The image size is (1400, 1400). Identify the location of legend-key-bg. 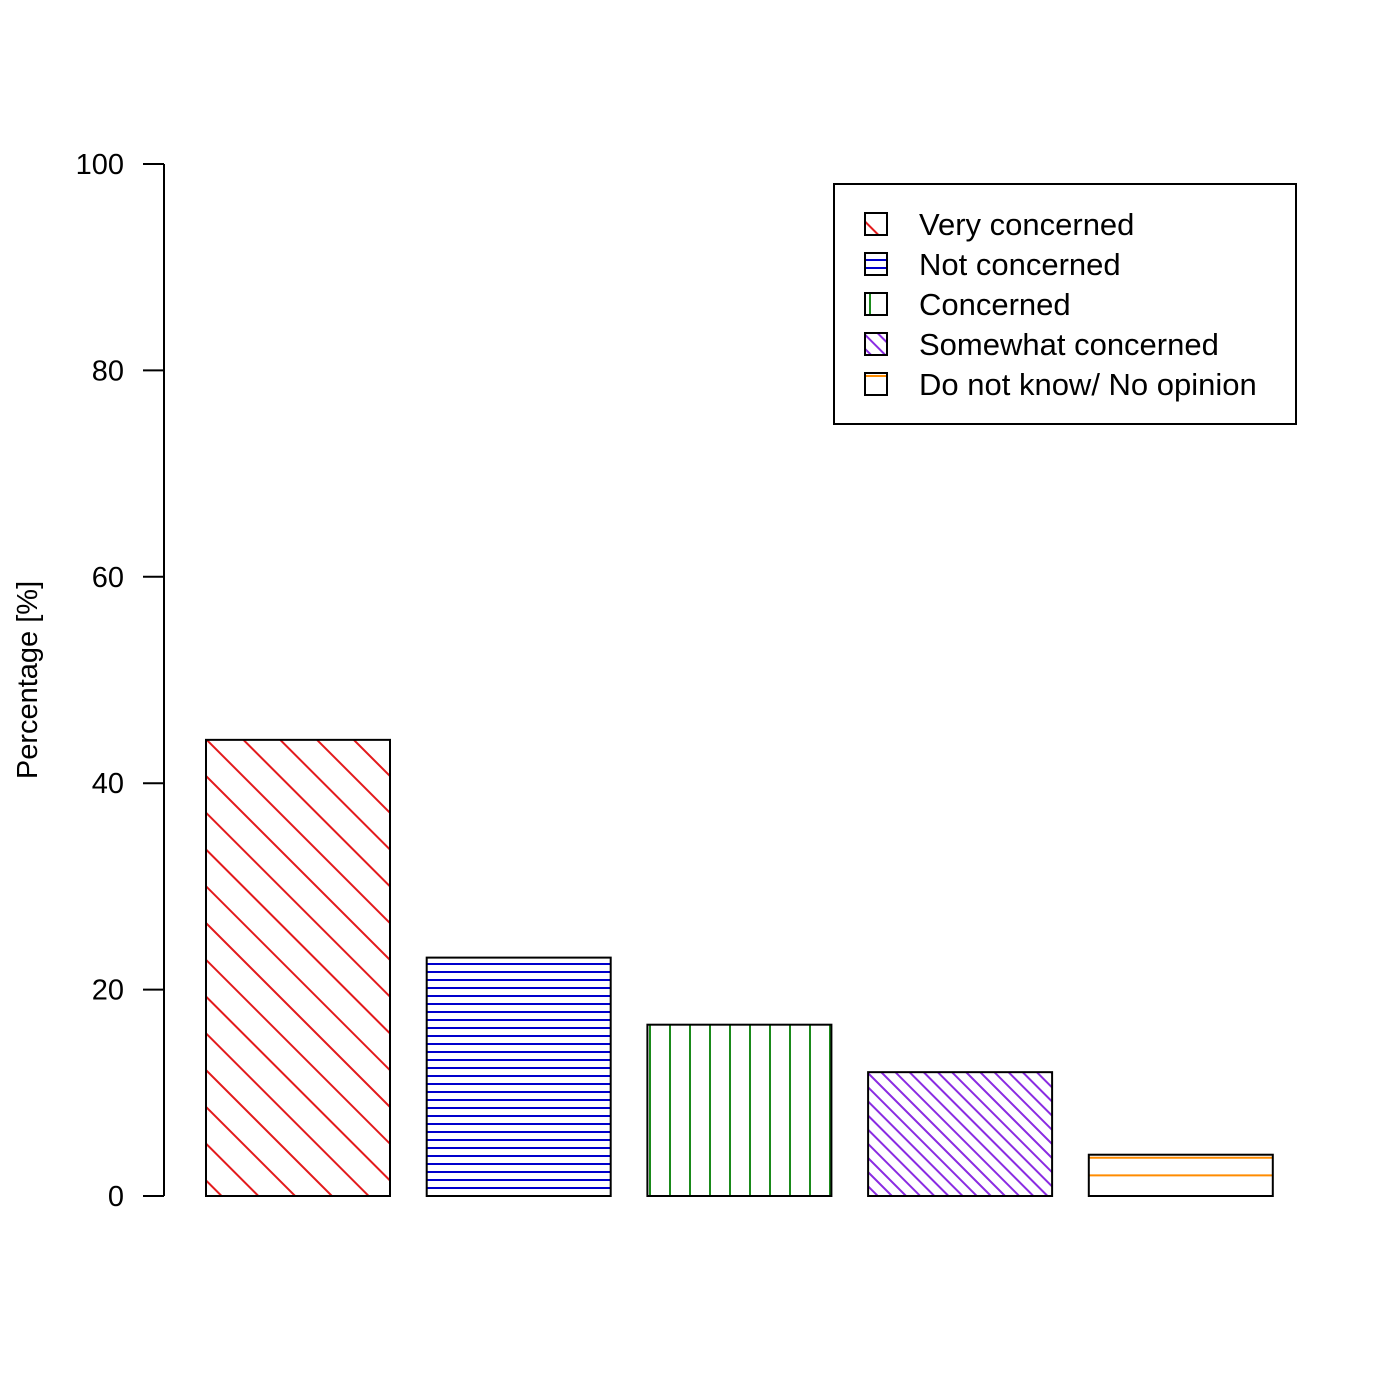
(876, 384).